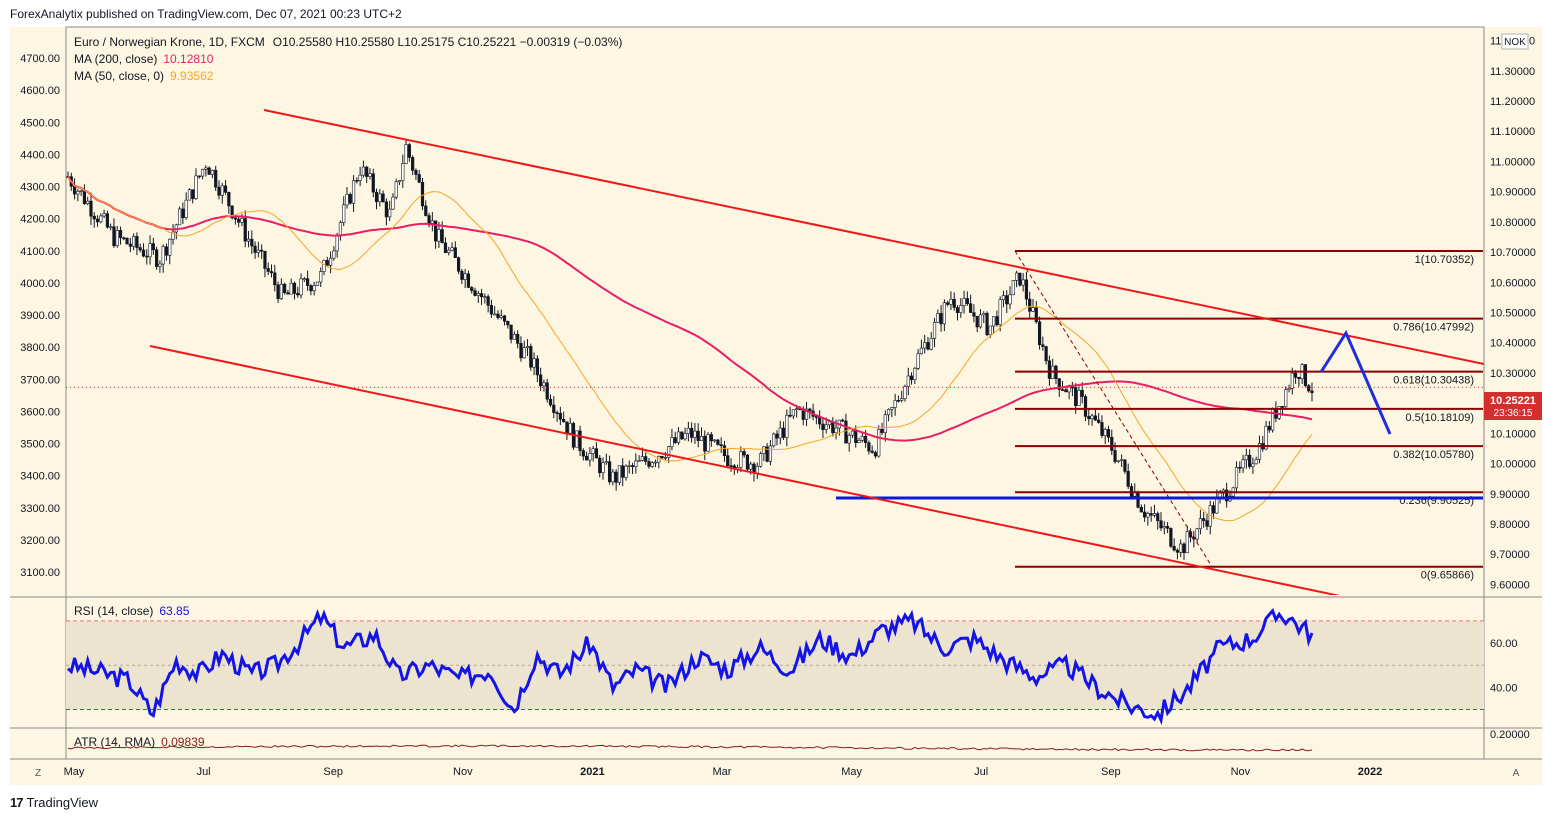 This screenshot has height=821, width=1557. What do you see at coordinates (1510, 525) in the screenshot?
I see `right-axis-label: 9.80000` at bounding box center [1510, 525].